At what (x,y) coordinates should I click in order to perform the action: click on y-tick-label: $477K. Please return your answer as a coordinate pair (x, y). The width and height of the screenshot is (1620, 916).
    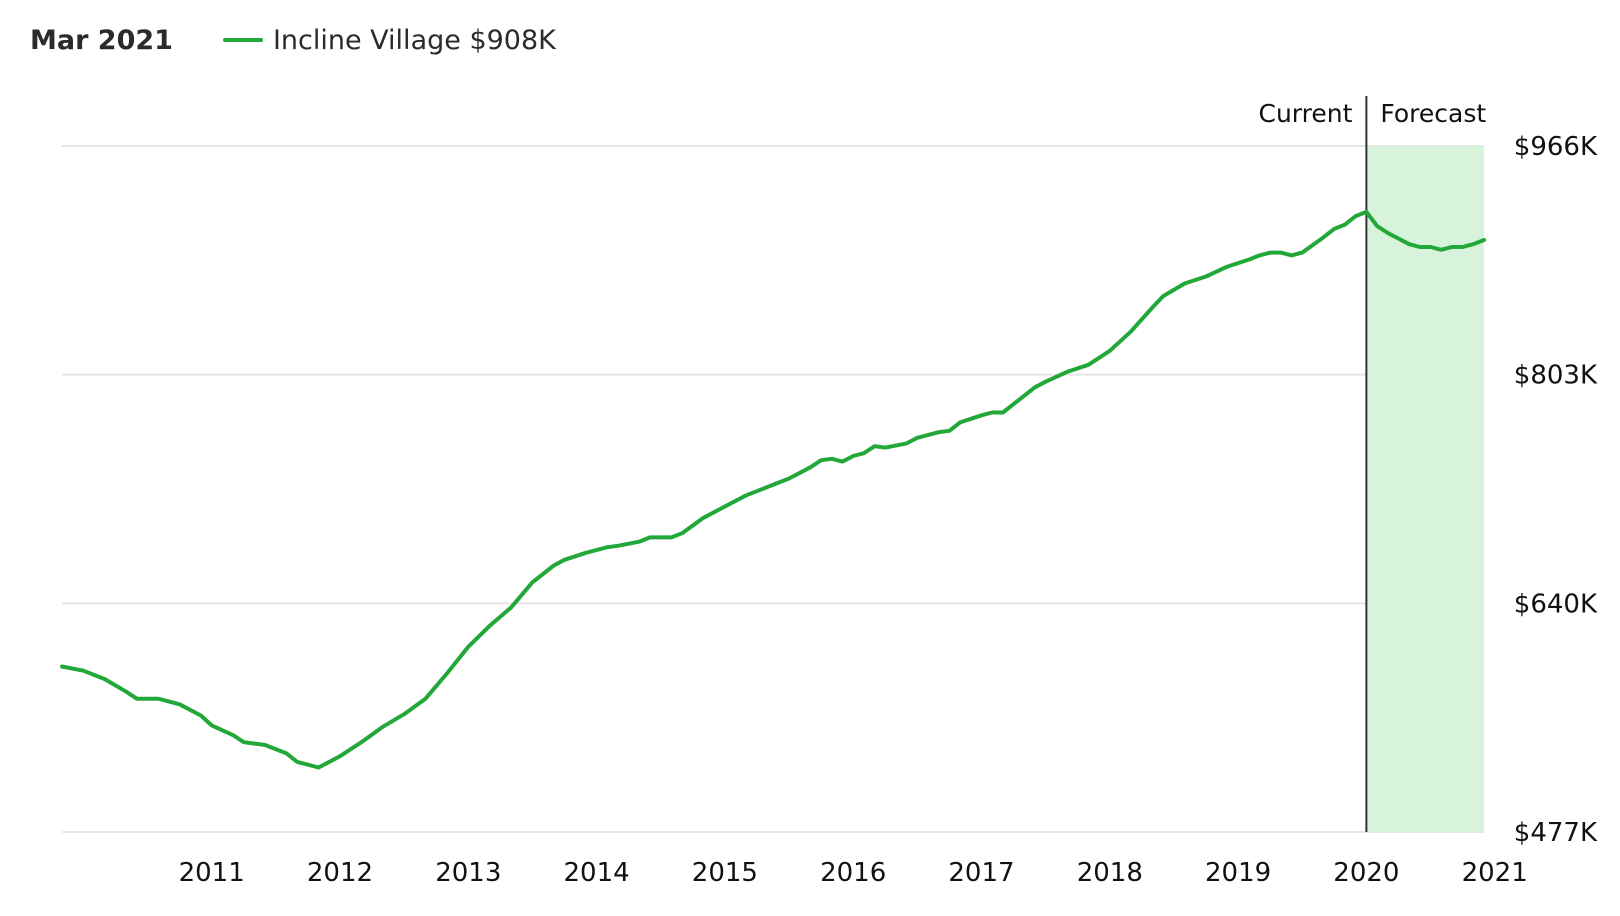
    Looking at the image, I should click on (1556, 833).